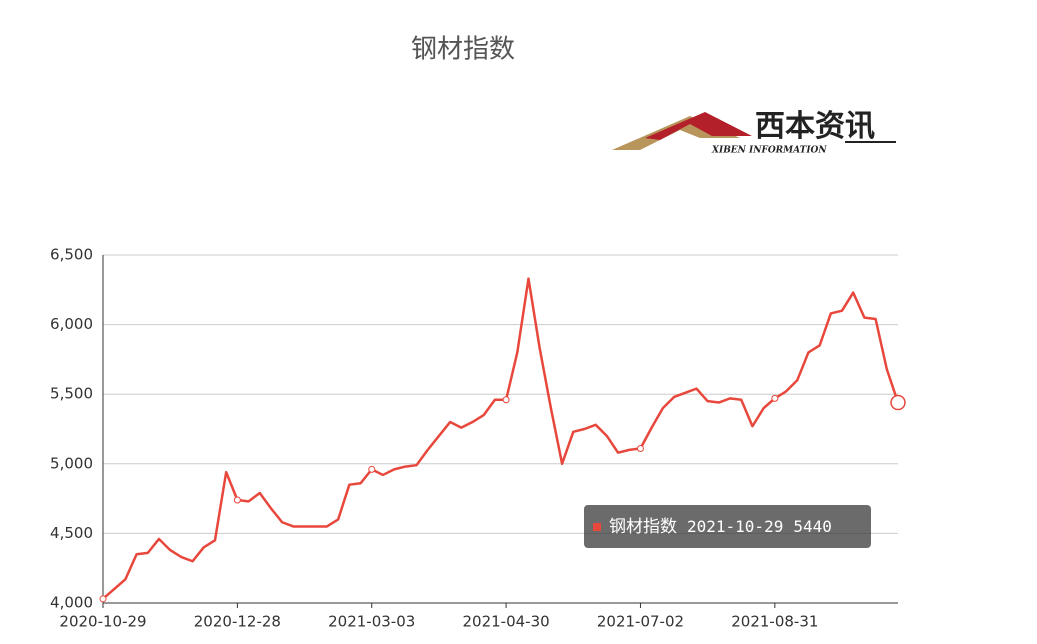  Describe the element at coordinates (769, 151) in the screenshot. I see `logo-subtitle: XIBEN INFORMATION` at that location.